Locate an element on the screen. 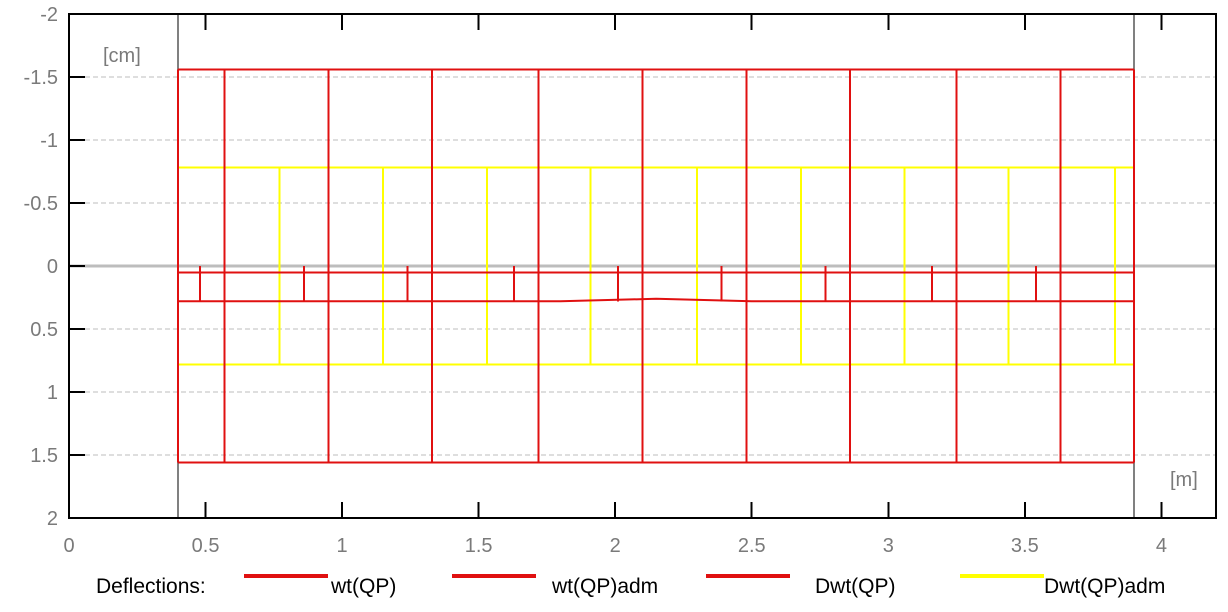  x-tick-label: 0.5 is located at coordinates (206, 546).